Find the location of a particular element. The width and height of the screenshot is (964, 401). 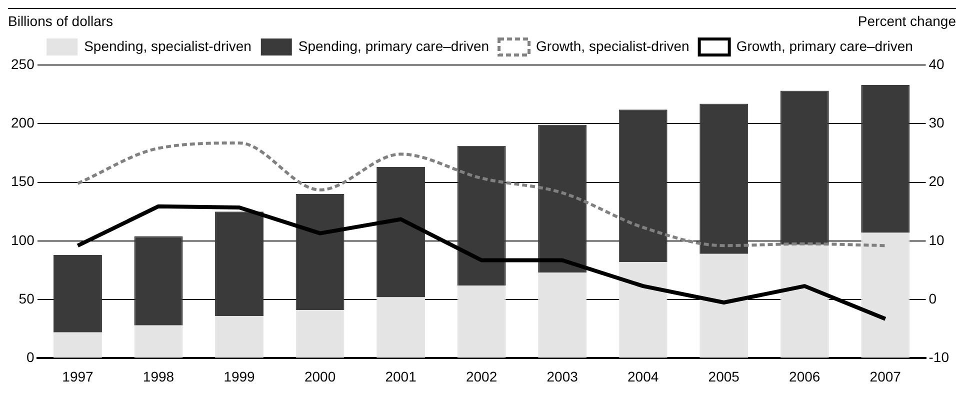

x-tick-label: 1999 is located at coordinates (240, 376).